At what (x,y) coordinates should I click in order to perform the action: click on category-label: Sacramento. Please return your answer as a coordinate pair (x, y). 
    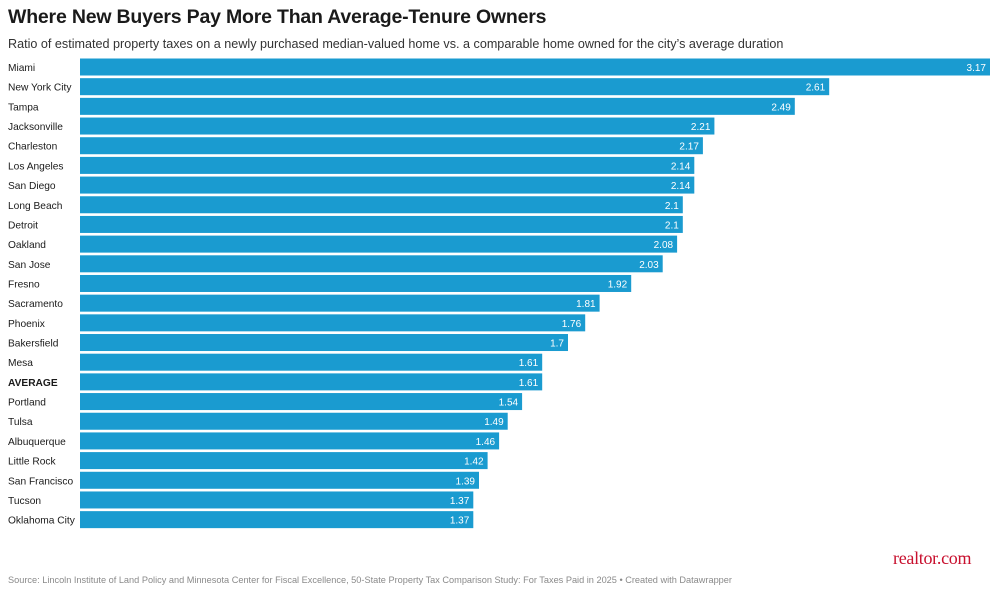
    Looking at the image, I should click on (35, 304).